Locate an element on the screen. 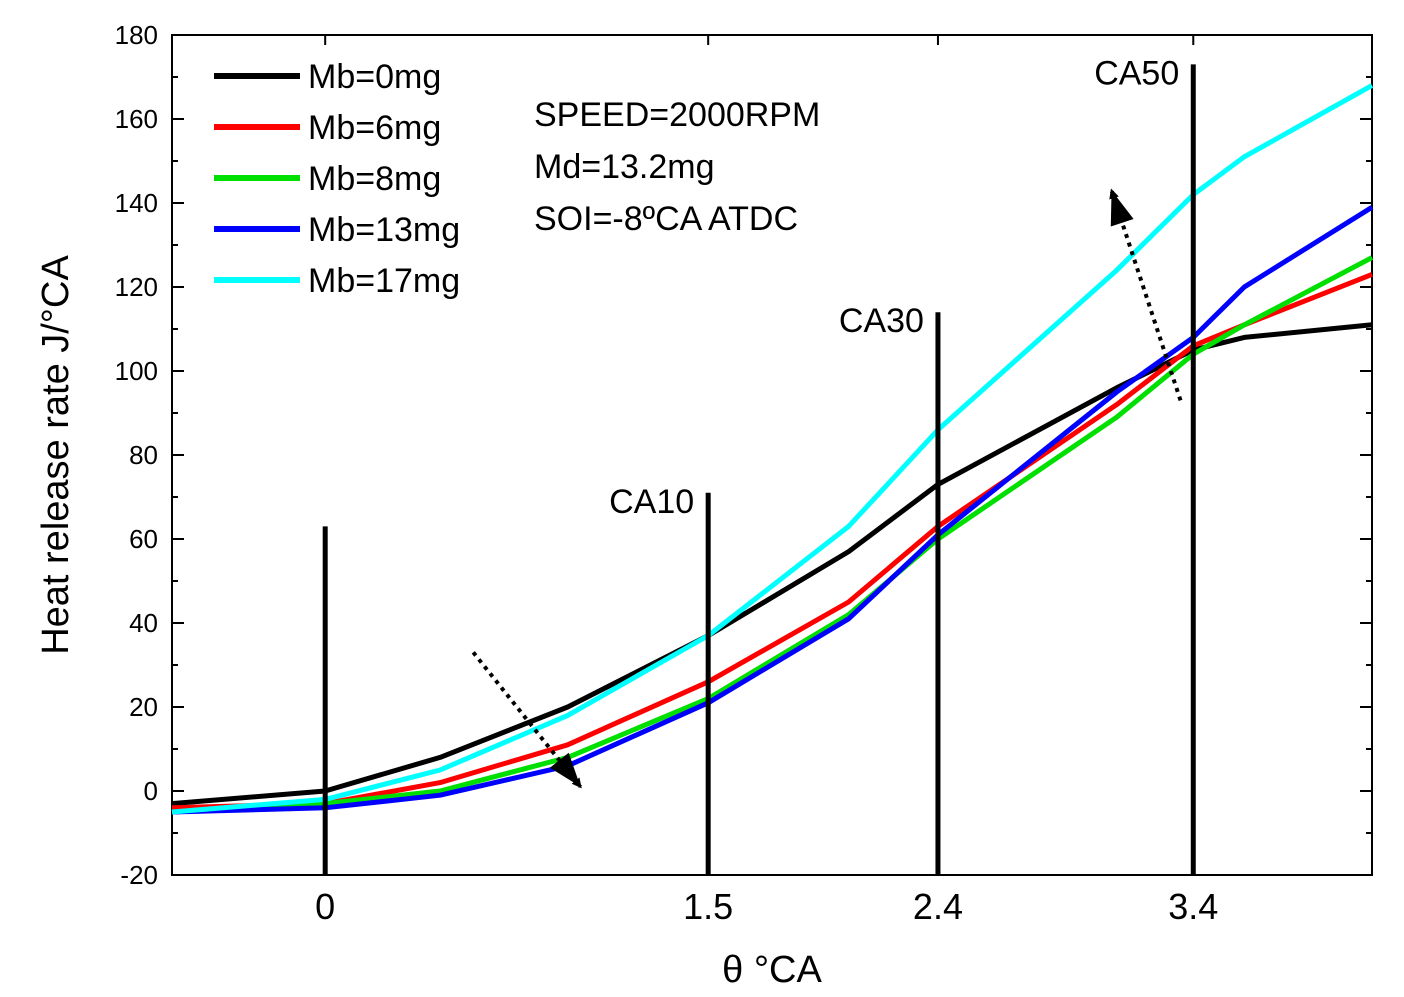 The width and height of the screenshot is (1404, 997). y-tick-label: 160 is located at coordinates (136, 119).